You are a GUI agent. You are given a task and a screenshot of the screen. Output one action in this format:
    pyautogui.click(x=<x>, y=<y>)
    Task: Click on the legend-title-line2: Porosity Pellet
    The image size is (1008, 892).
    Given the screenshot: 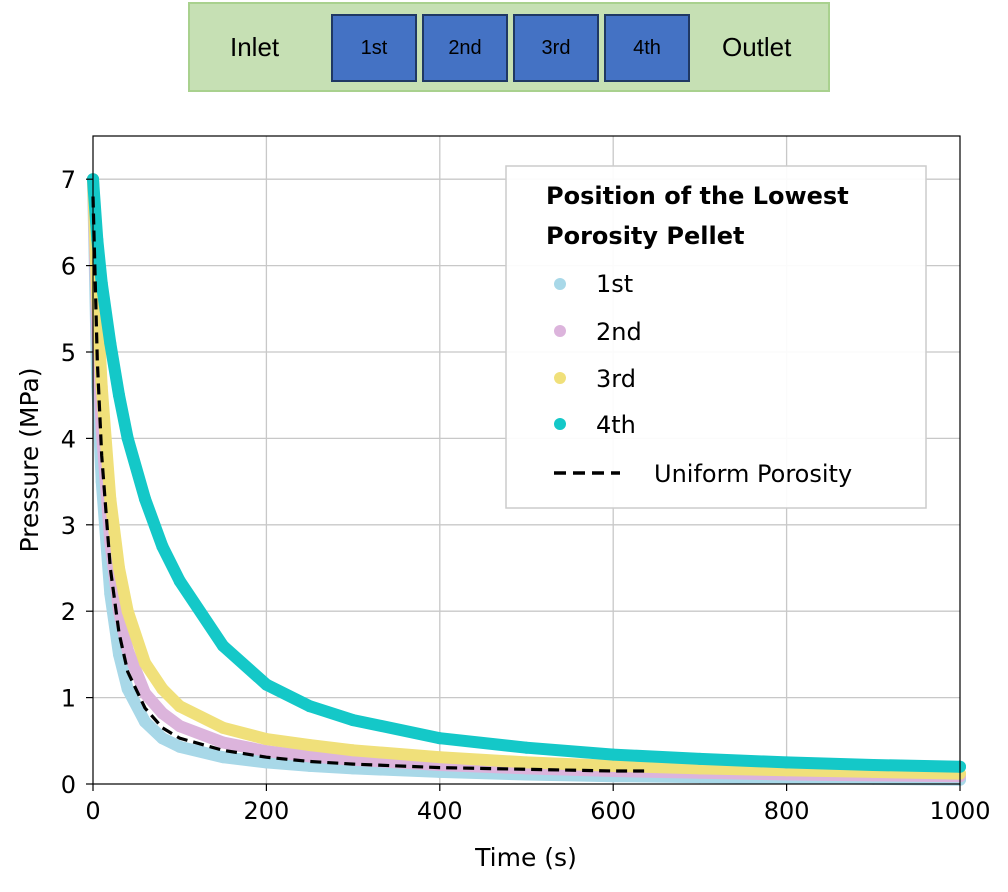 What is the action you would take?
    pyautogui.click(x=645, y=236)
    